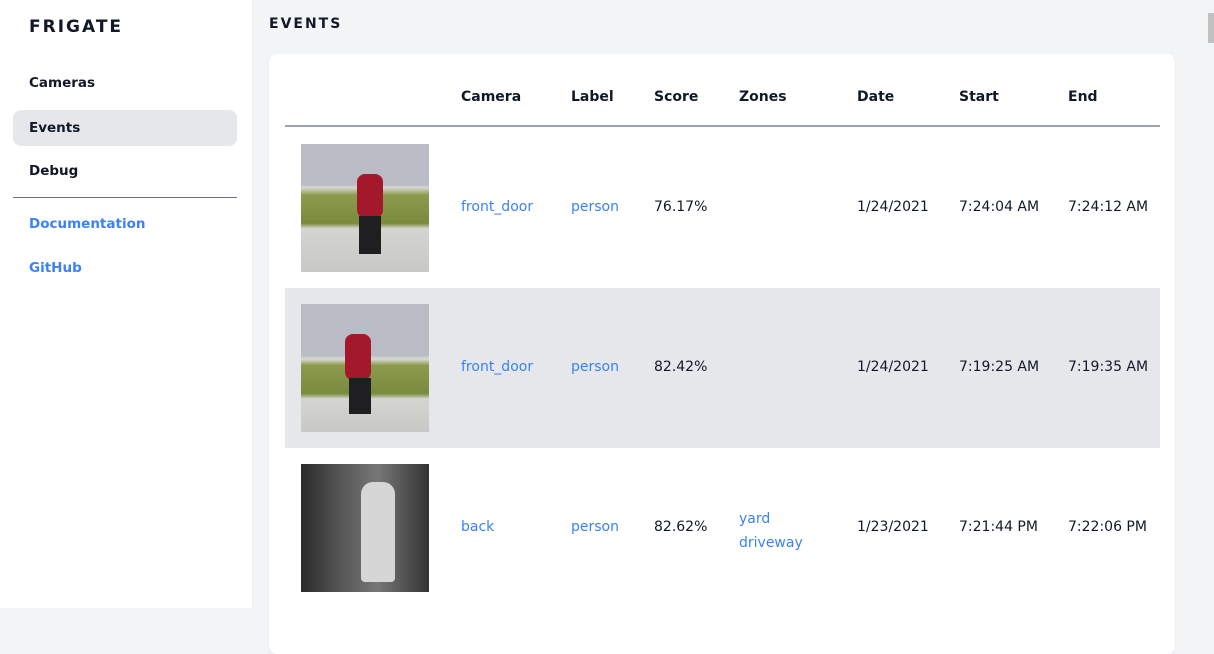 The width and height of the screenshot is (1214, 654). I want to click on sidebar-divider, so click(125, 197).